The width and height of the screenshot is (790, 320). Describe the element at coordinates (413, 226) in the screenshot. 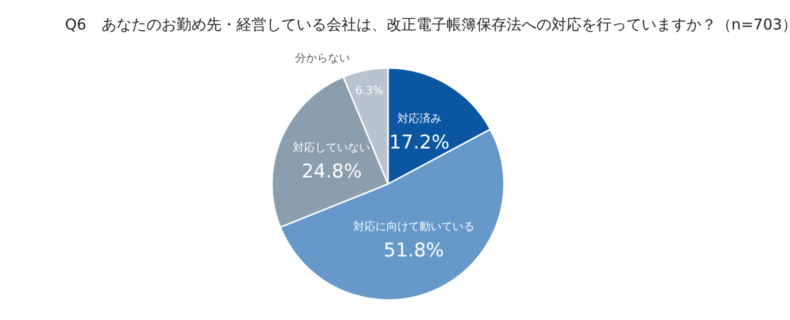

I see `slice-label: 対応に向けて動いている` at that location.